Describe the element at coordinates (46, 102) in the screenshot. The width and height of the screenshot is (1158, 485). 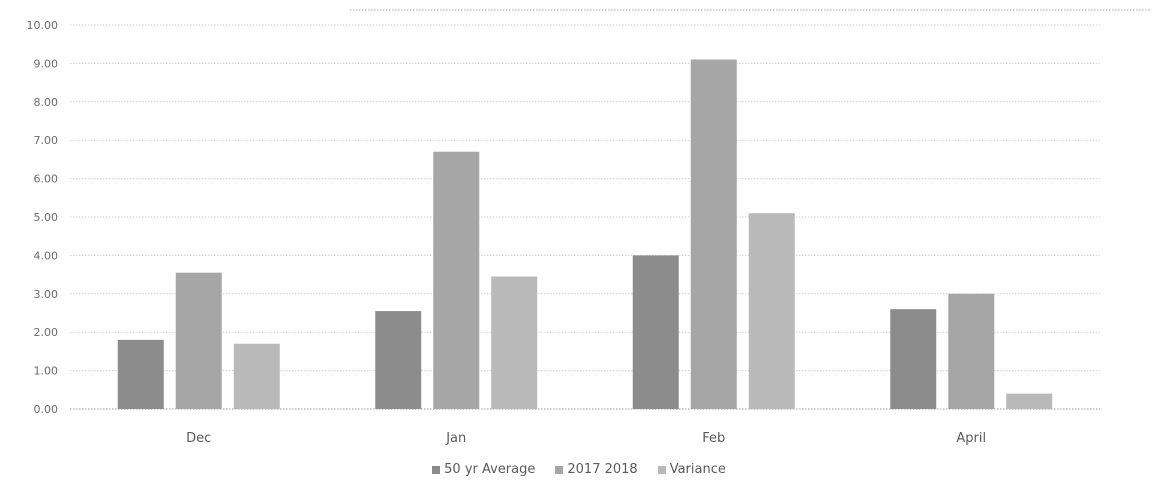
I see `y-tick-label: 8.00` at that location.